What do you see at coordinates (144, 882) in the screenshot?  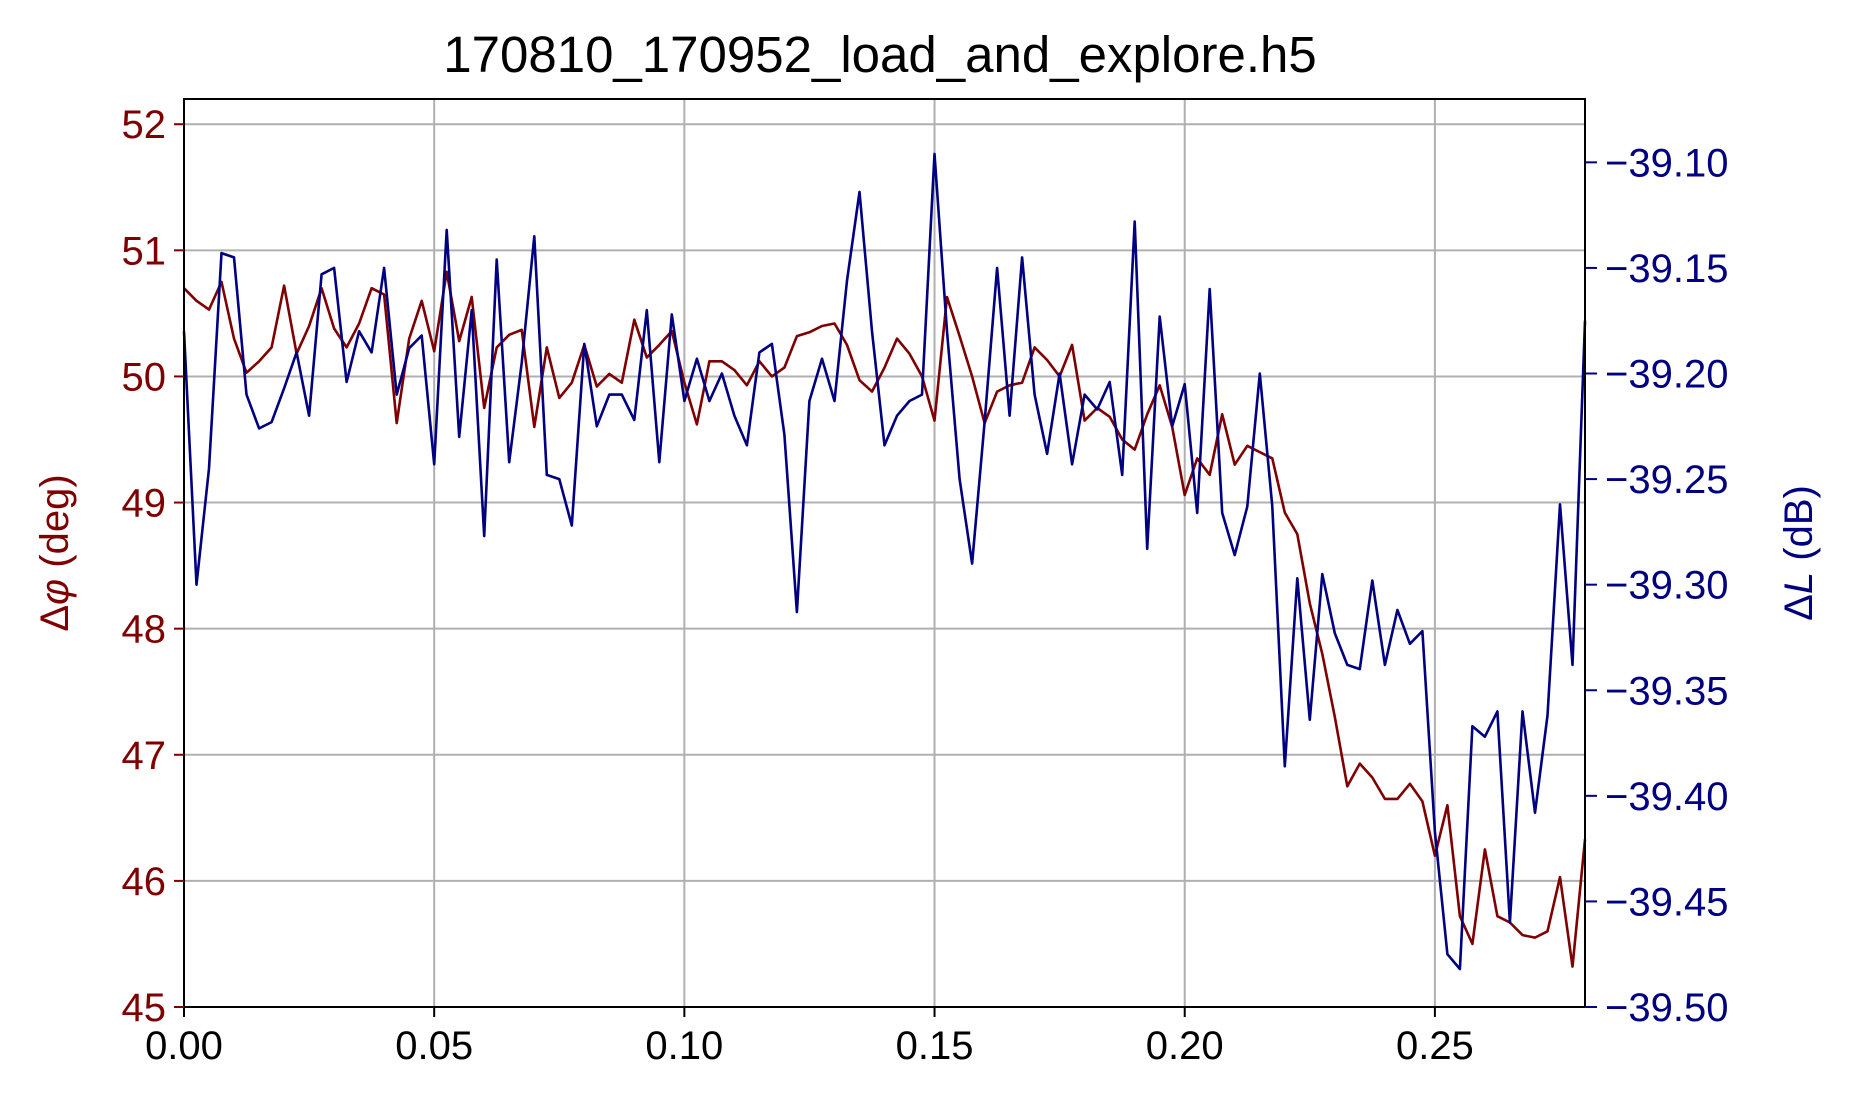 I see `left-tick-label: 46` at bounding box center [144, 882].